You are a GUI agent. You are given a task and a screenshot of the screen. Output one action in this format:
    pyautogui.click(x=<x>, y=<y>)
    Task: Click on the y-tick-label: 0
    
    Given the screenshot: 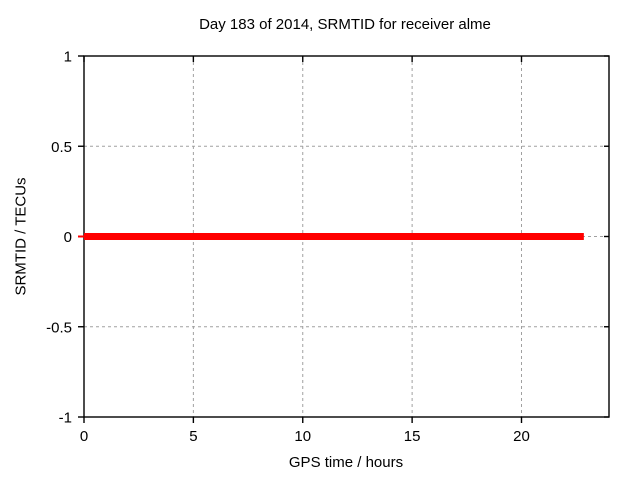 What is the action you would take?
    pyautogui.click(x=68, y=237)
    